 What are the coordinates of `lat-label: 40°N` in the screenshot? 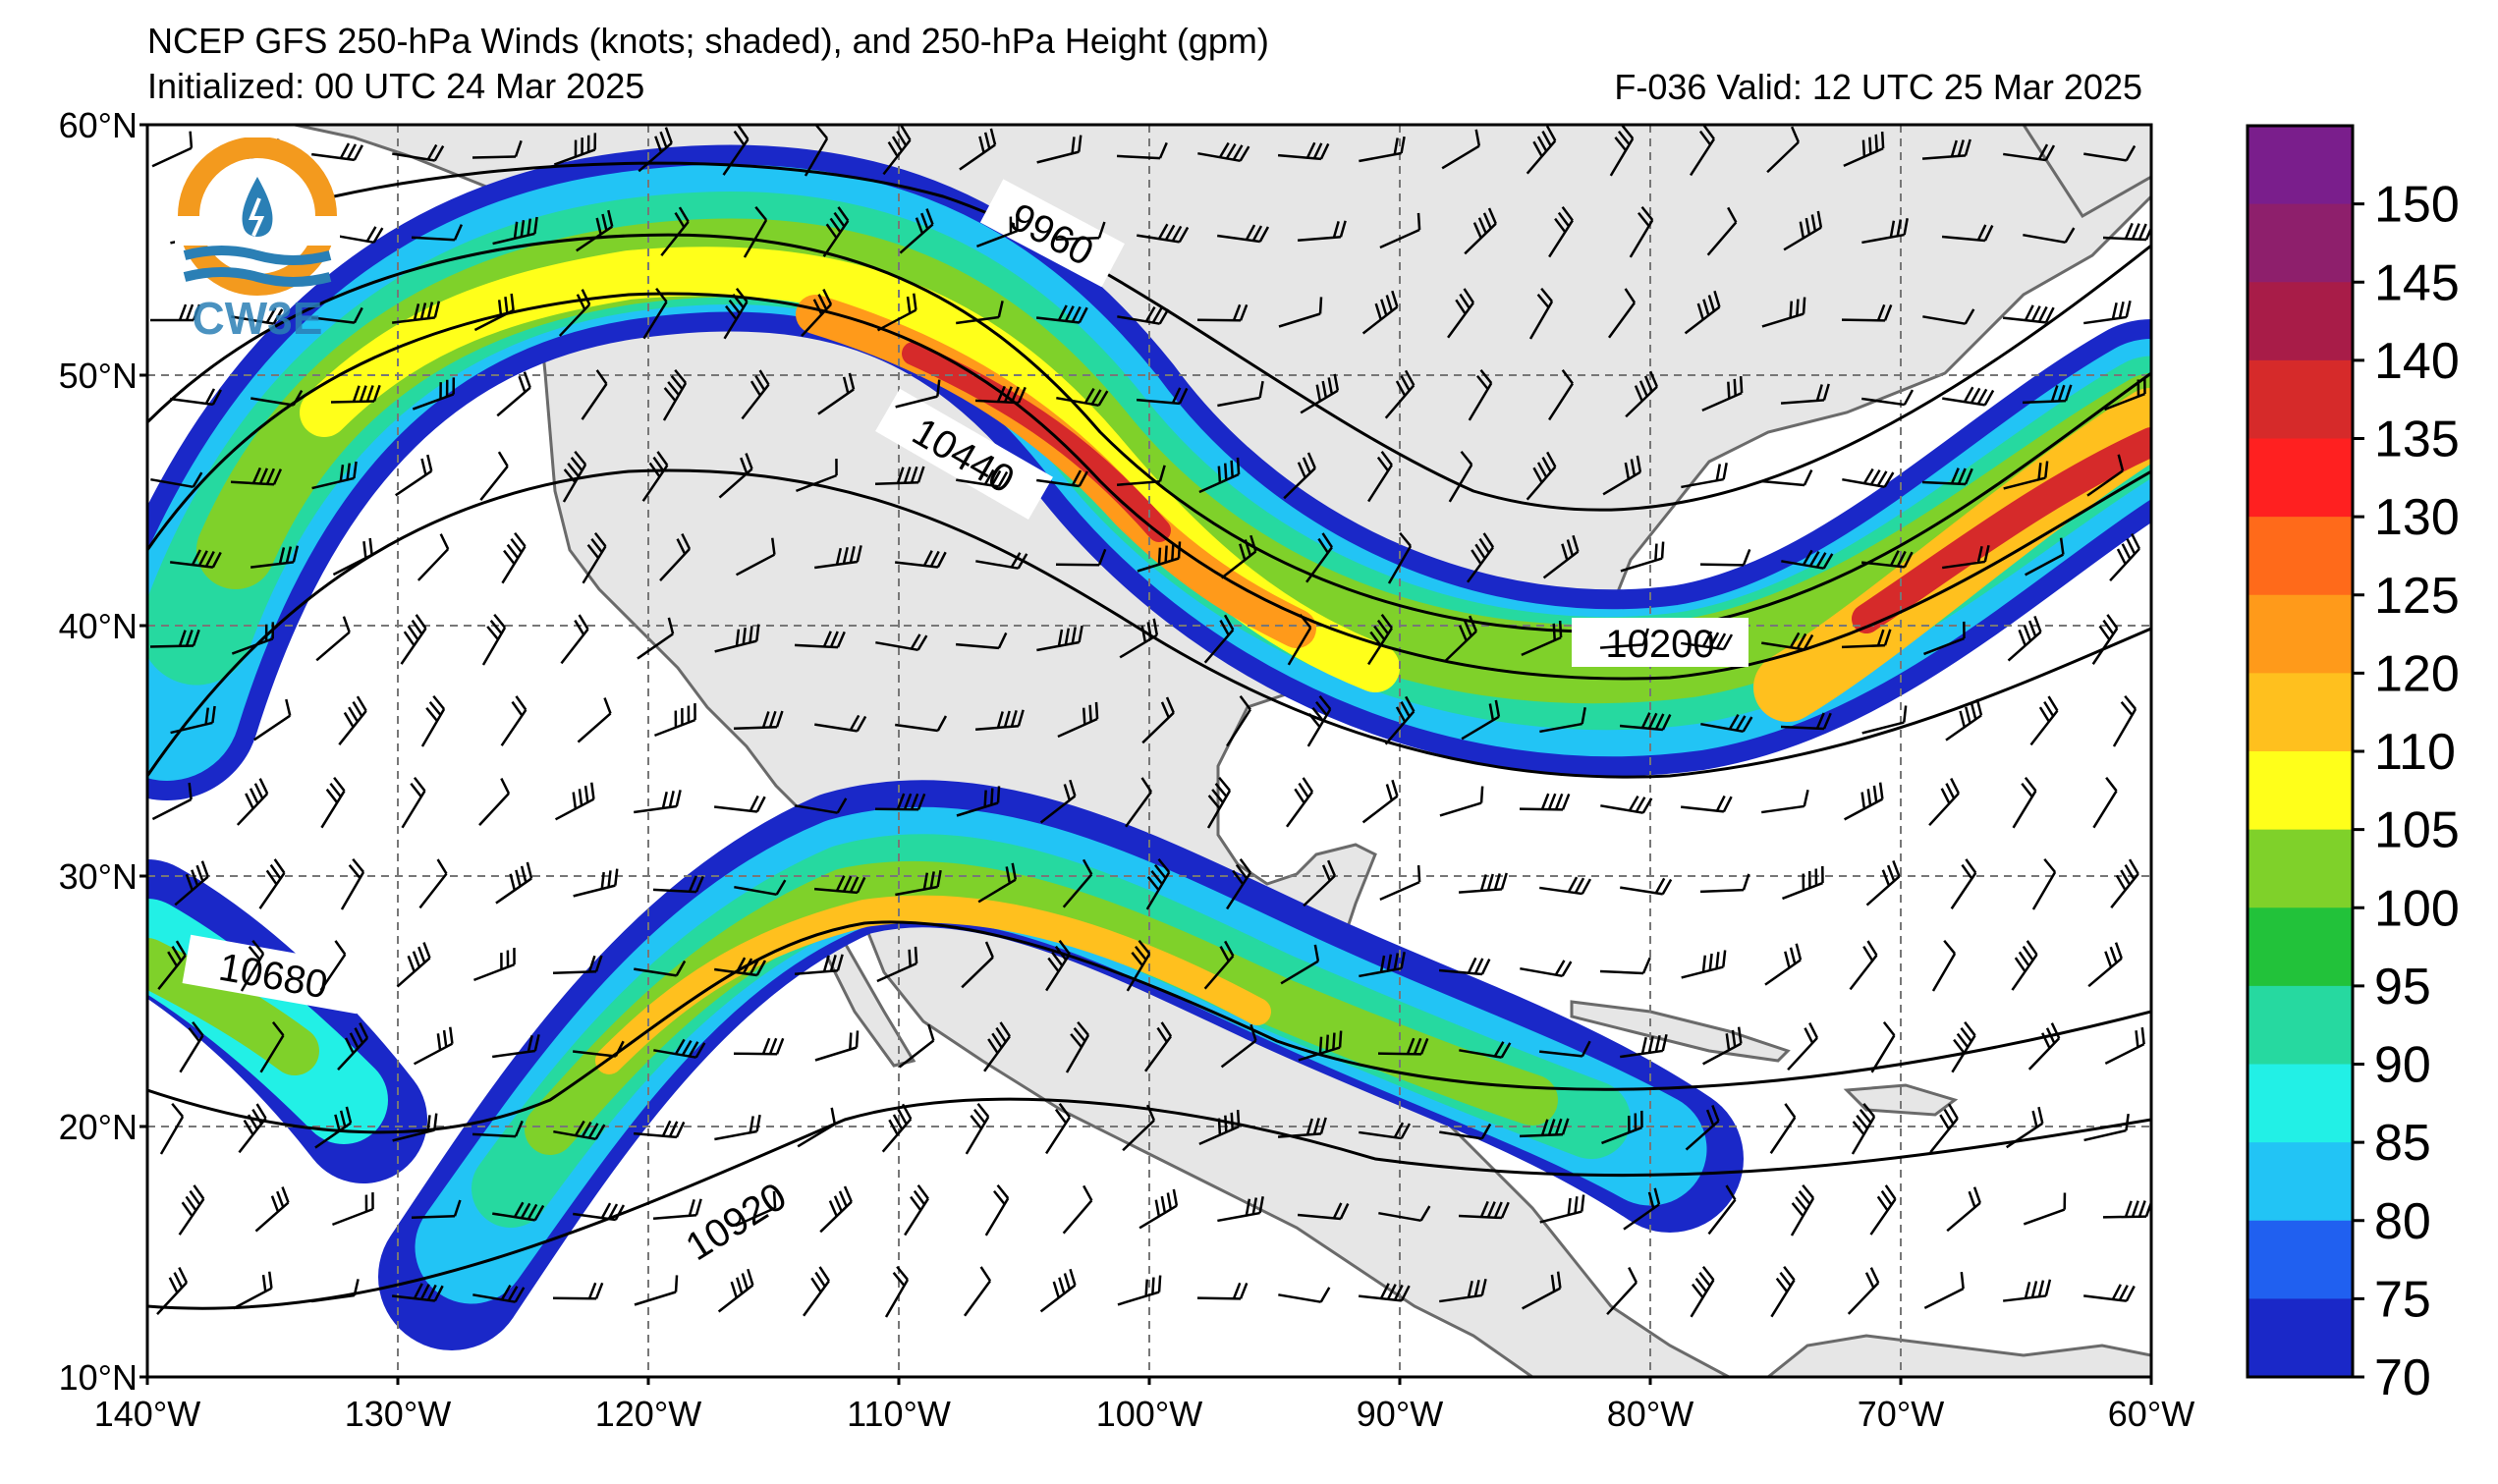 It's located at (98, 626).